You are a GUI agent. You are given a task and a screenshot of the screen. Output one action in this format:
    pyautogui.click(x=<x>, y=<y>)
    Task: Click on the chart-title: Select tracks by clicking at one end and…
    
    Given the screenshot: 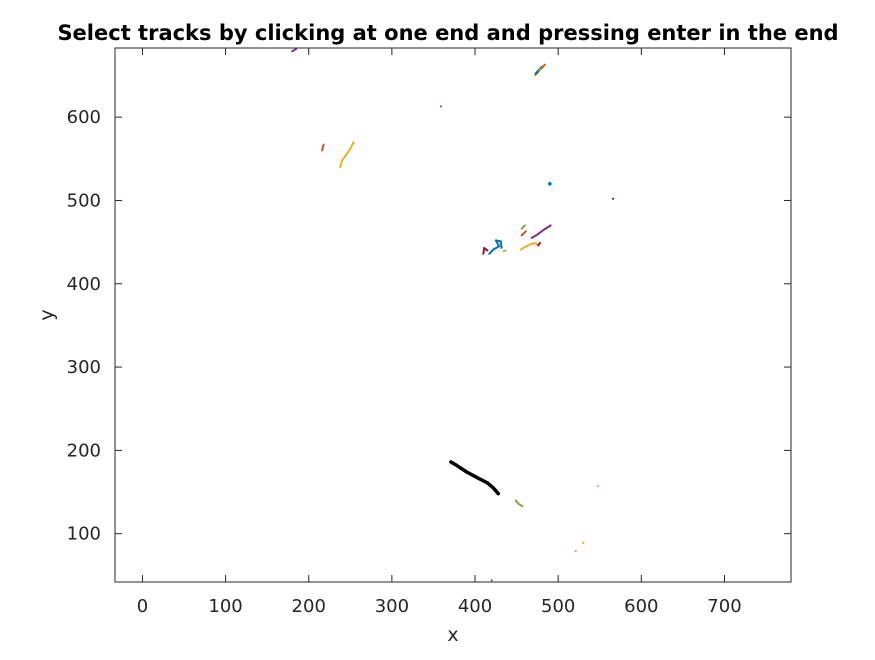 What is the action you would take?
    pyautogui.click(x=447, y=33)
    